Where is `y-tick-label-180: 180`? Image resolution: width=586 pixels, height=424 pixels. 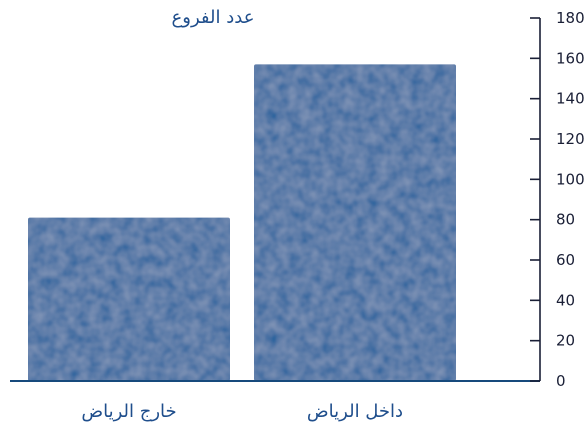
y-tick-label-180: 180 is located at coordinates (570, 18).